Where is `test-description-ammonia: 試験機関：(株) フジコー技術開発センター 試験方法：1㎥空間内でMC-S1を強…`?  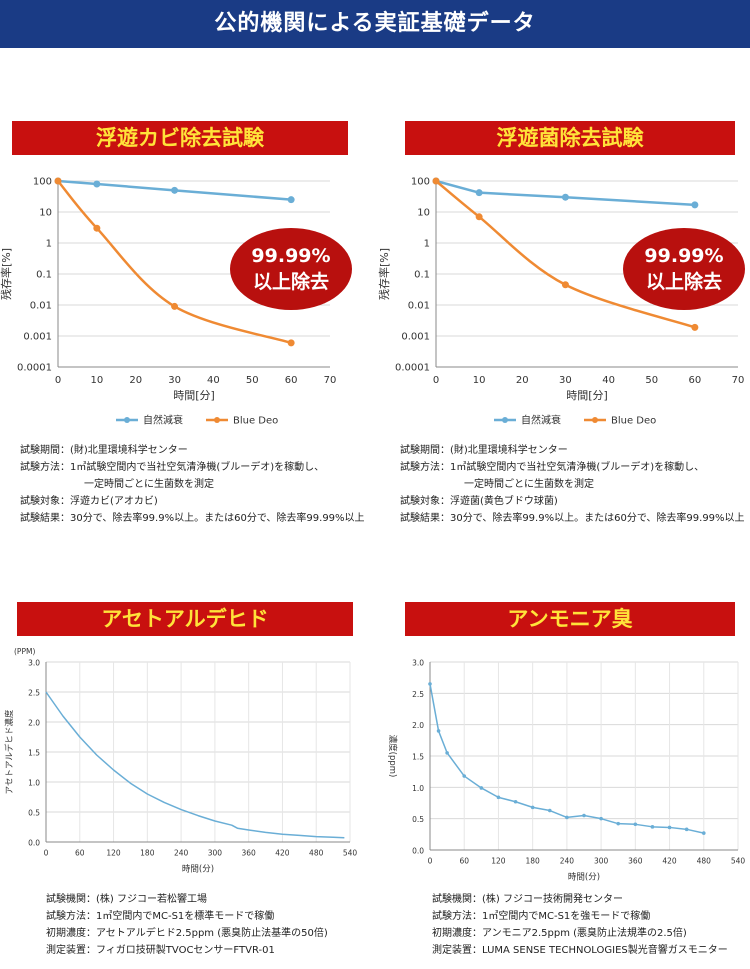
test-description-ammonia: 試験機関：(株) フジコー技術開発センター 試験方法：1㎥空間内でMC-S1を強… is located at coordinates (580, 925).